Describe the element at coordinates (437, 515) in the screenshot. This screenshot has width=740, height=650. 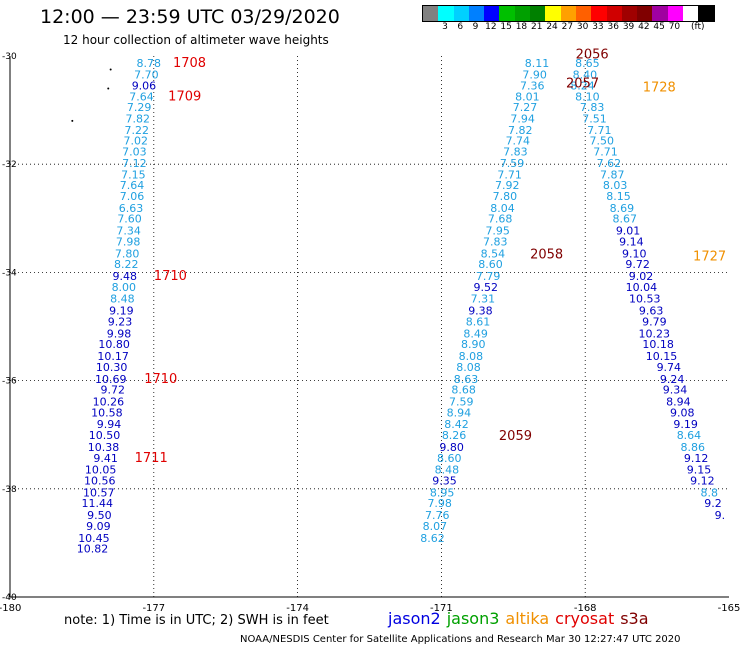
I see `wave-height-value: 7.76` at that location.